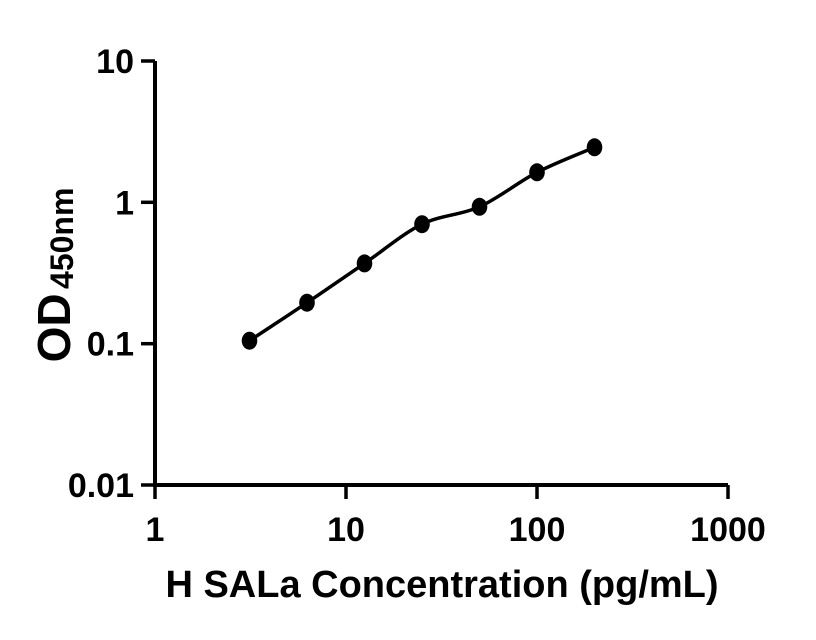 The height and width of the screenshot is (640, 816). I want to click on y-axis-title: OD 450nm, so click(54, 275).